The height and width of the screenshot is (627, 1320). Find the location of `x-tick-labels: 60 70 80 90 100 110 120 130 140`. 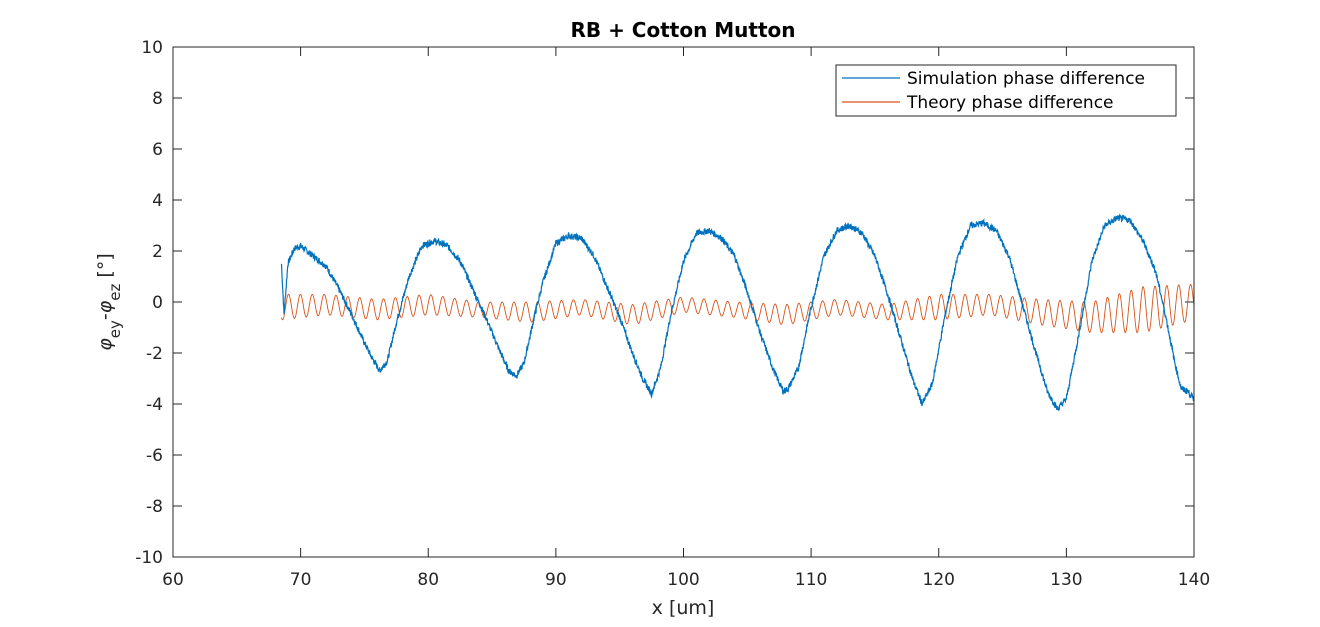

x-tick-labels: 60 70 80 90 100 110 120 130 140 is located at coordinates (686, 580).